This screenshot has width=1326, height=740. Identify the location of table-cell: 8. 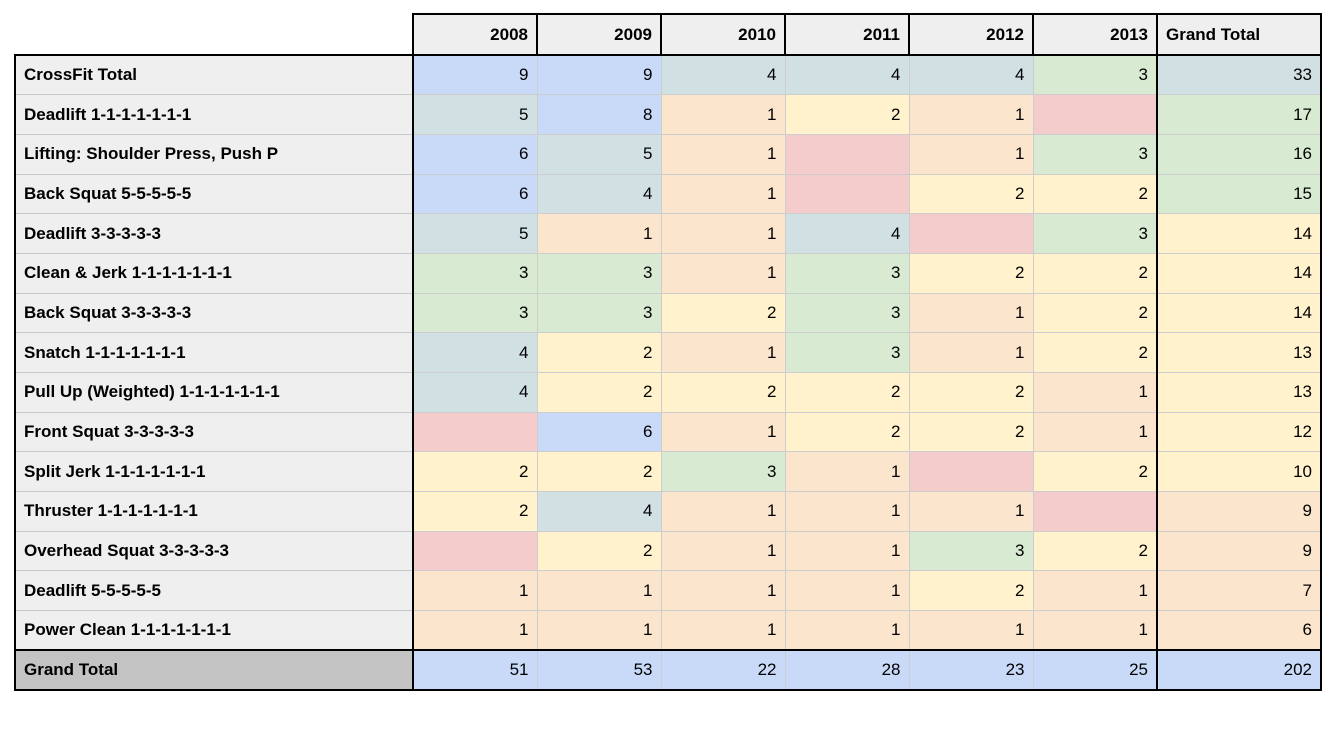
(599, 114).